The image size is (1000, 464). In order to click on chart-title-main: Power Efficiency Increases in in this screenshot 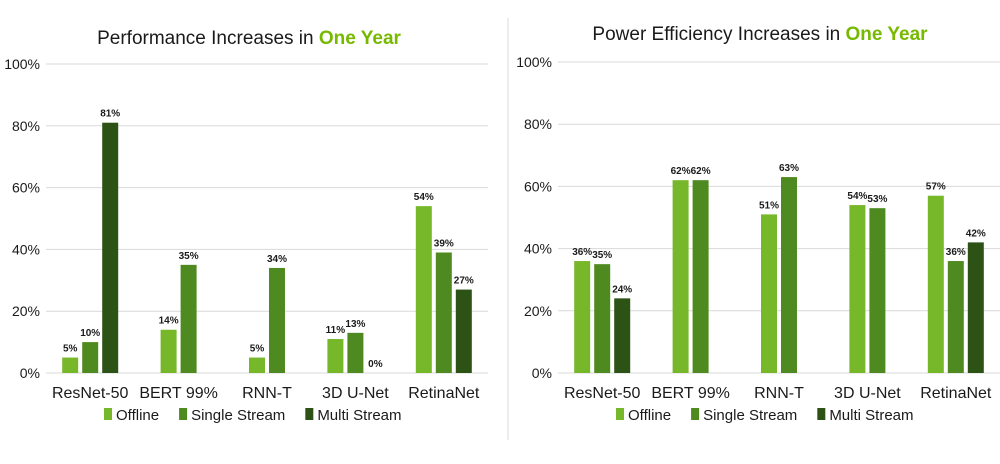, I will do `click(718, 34)`.